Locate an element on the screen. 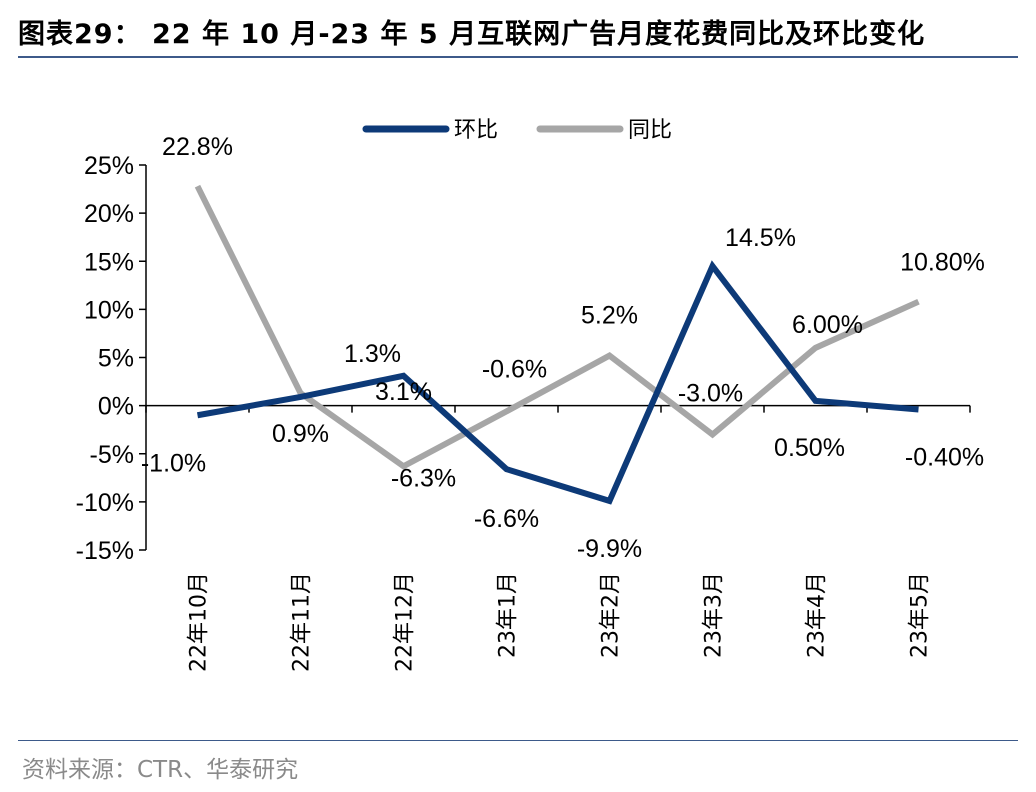 The width and height of the screenshot is (1036, 792). data-label: 0.9% is located at coordinates (300, 434).